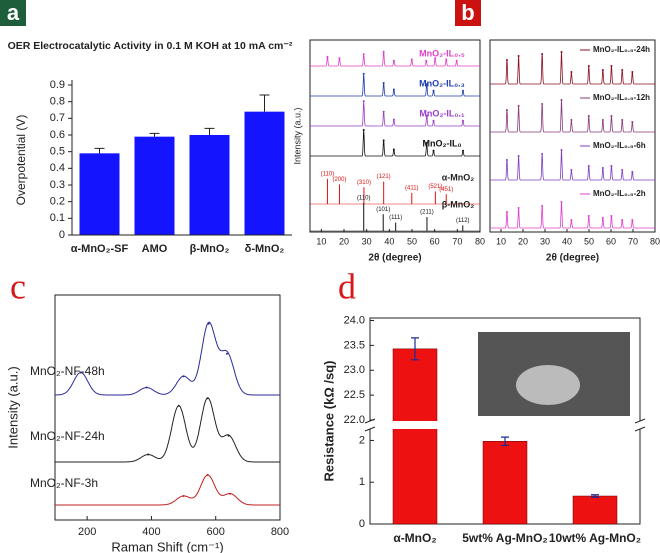 The height and width of the screenshot is (553, 660). I want to click on hkl-label: (200), so click(339, 180).